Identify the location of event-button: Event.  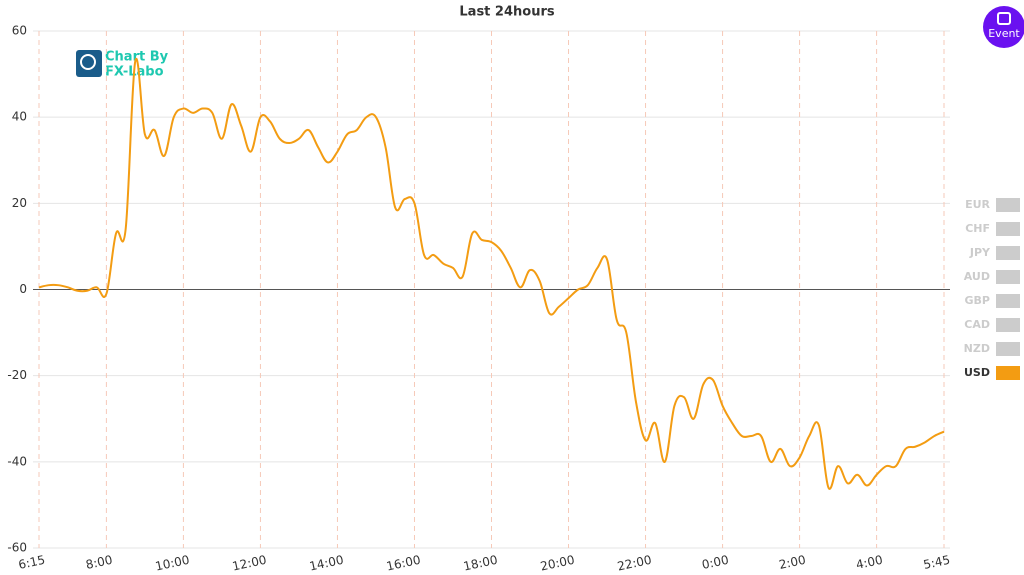
(1003, 27).